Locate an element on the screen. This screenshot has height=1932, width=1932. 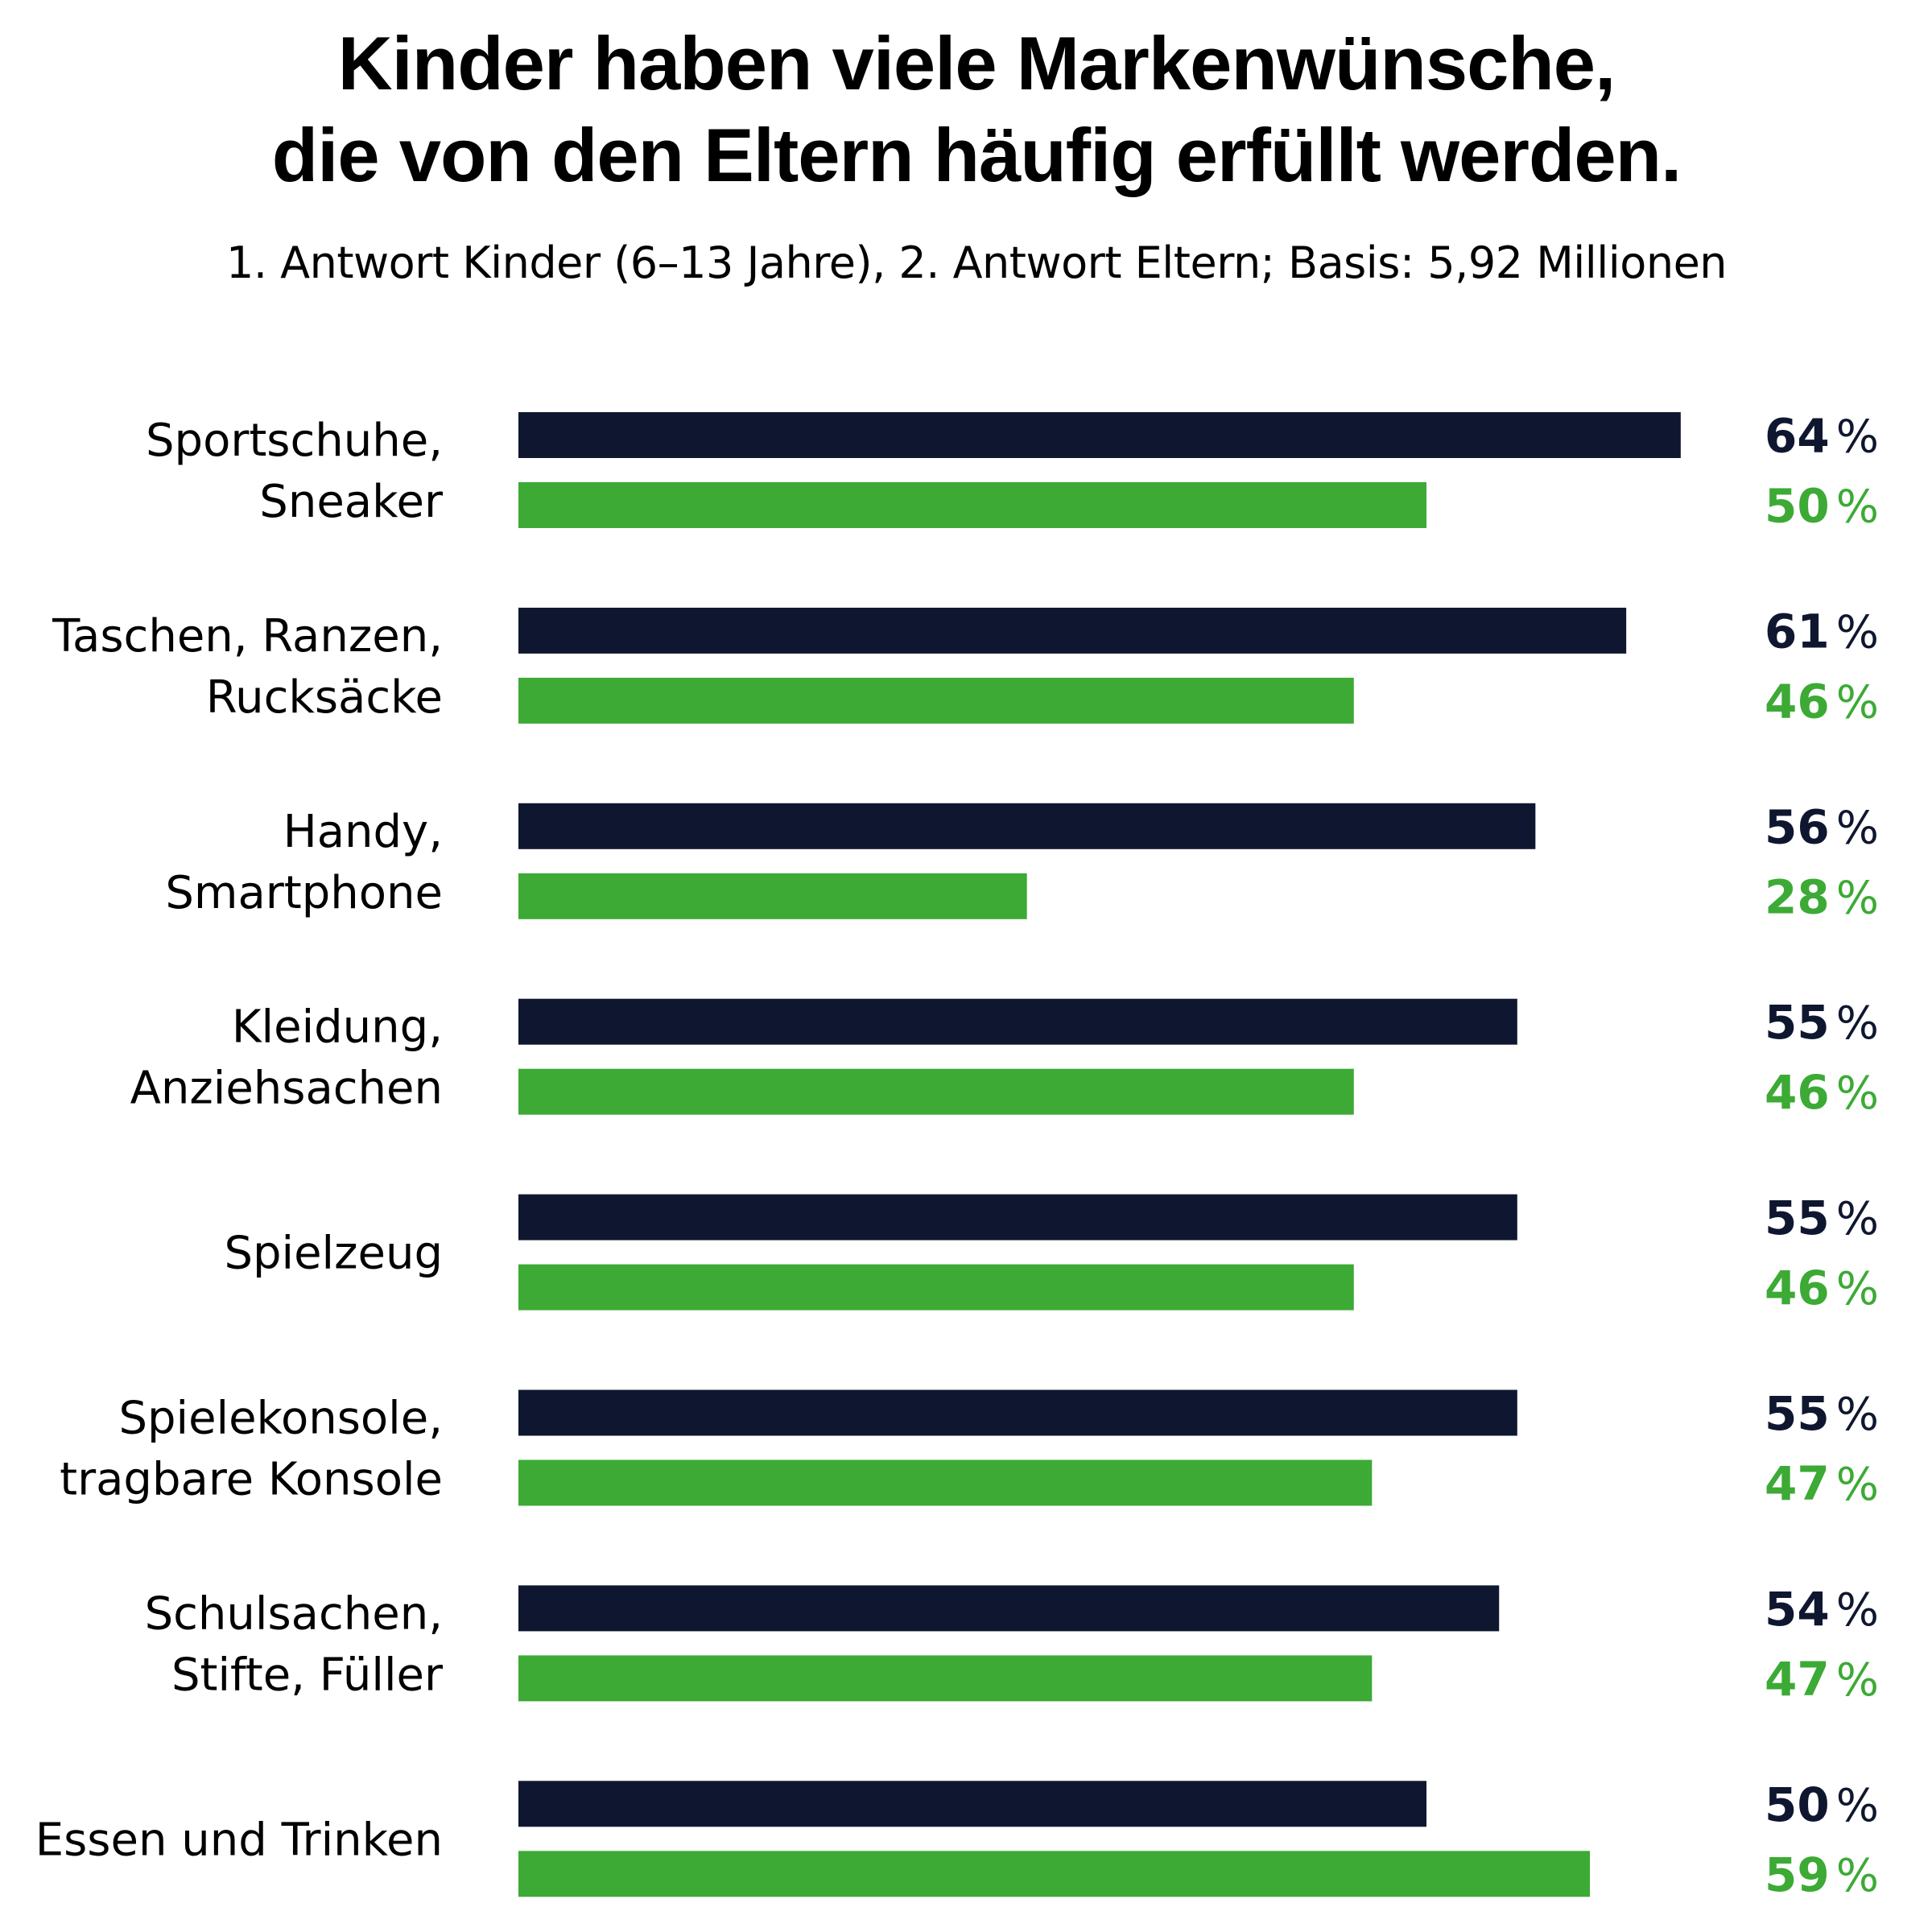
category-label-line: Spielekonsole, is located at coordinates (280, 1419).